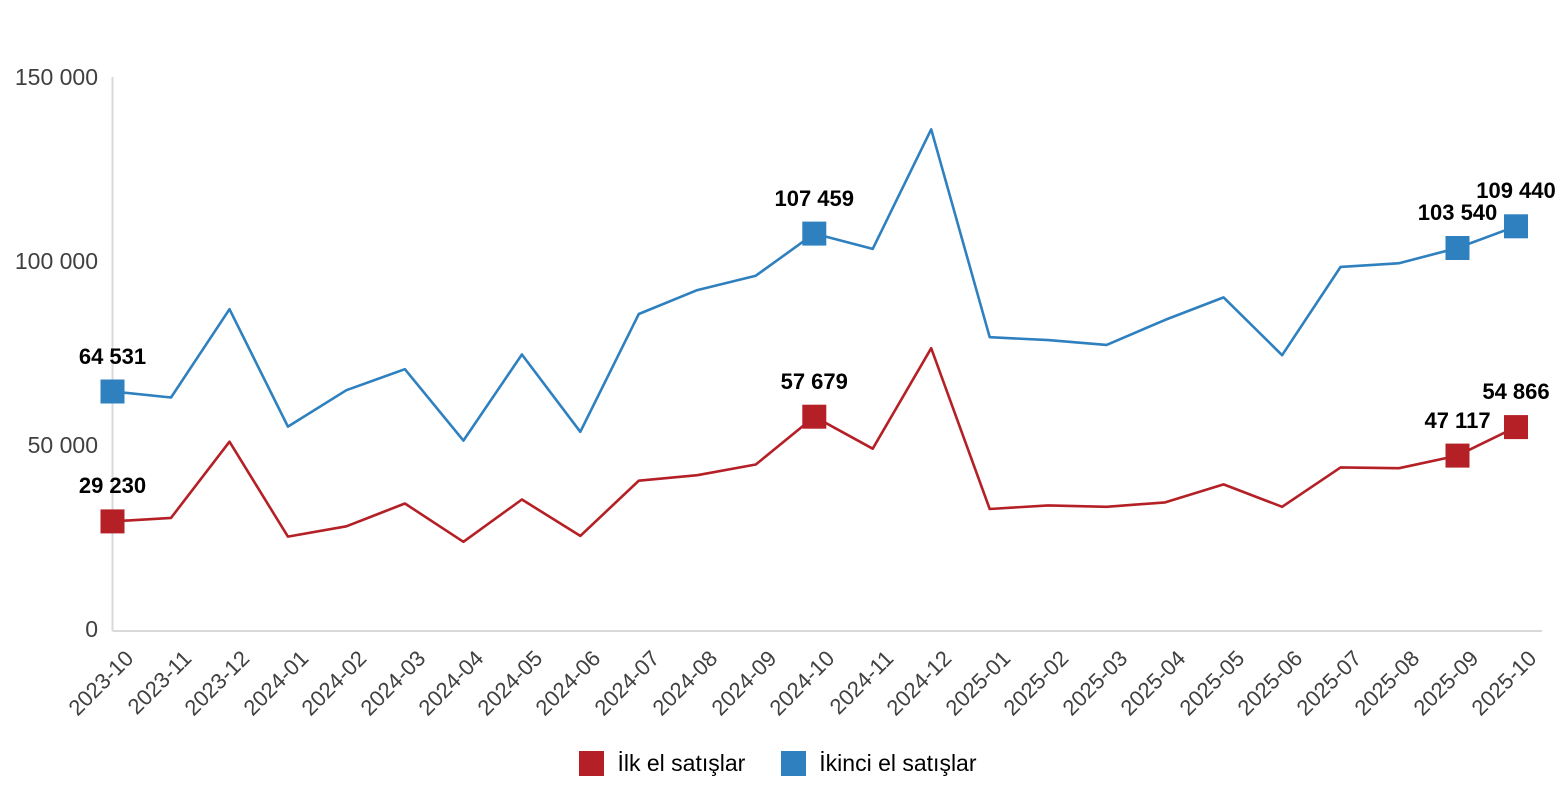 This screenshot has width=1556, height=800. Describe the element at coordinates (1457, 212) in the screenshot. I see `data-point-label: 103 540` at that location.